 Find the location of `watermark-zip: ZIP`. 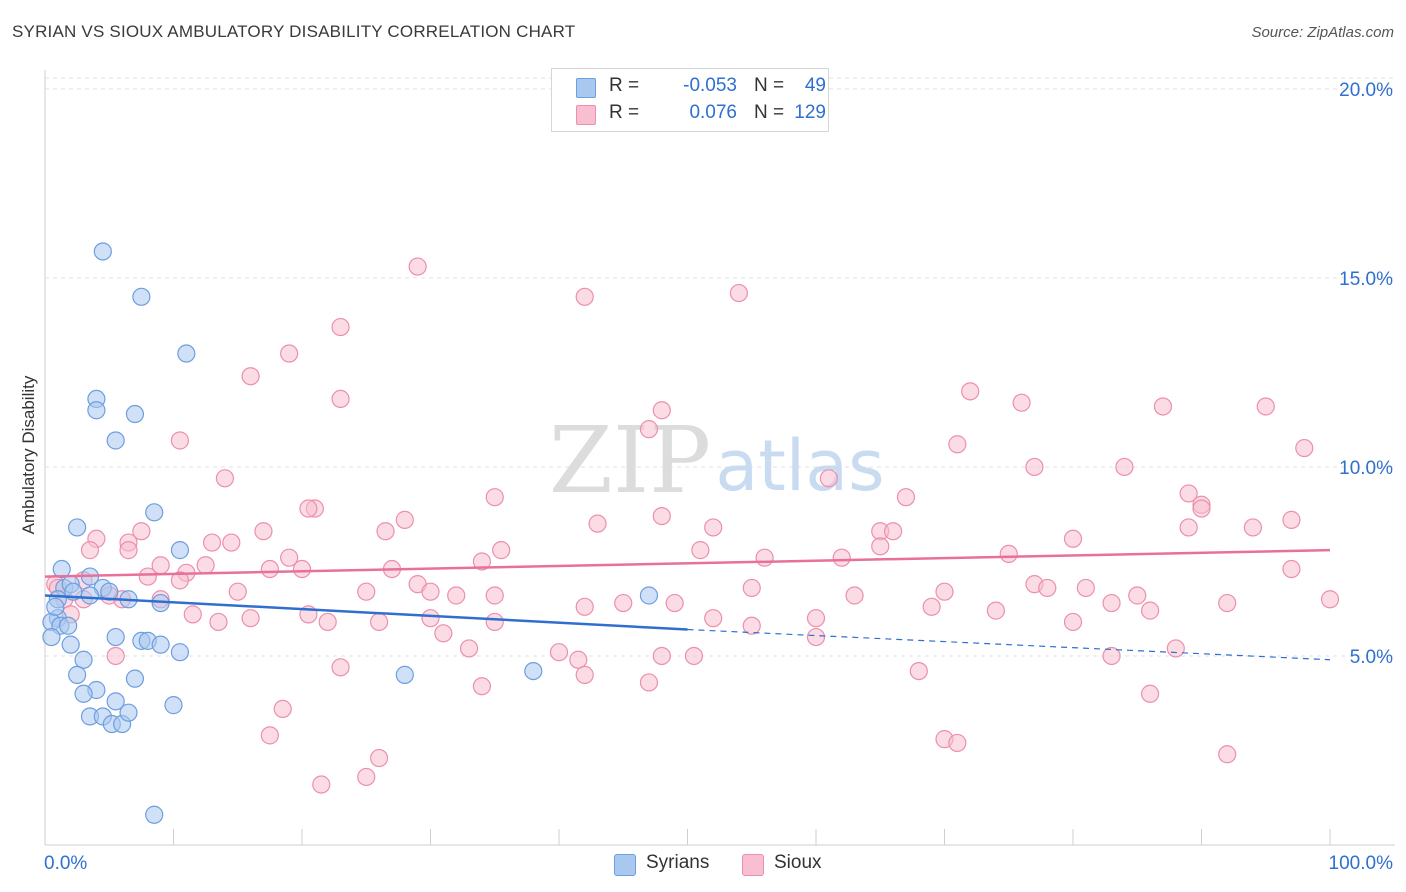

watermark-zip: ZIP is located at coordinates (630, 460).